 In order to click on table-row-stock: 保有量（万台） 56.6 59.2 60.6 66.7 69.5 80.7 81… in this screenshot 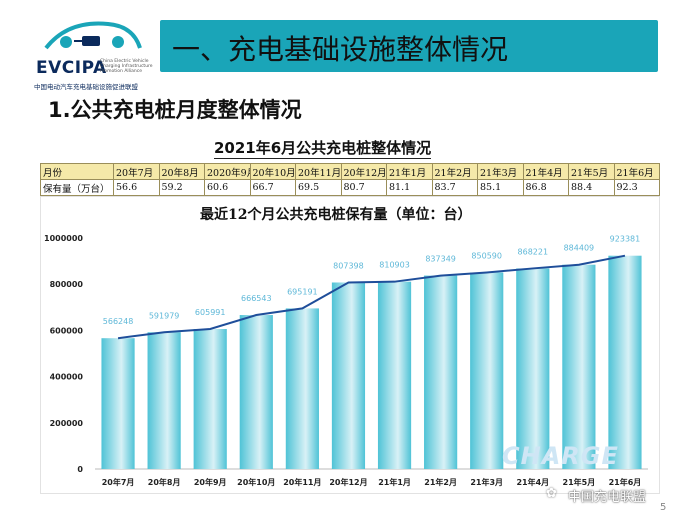, I will do `click(350, 187)`.